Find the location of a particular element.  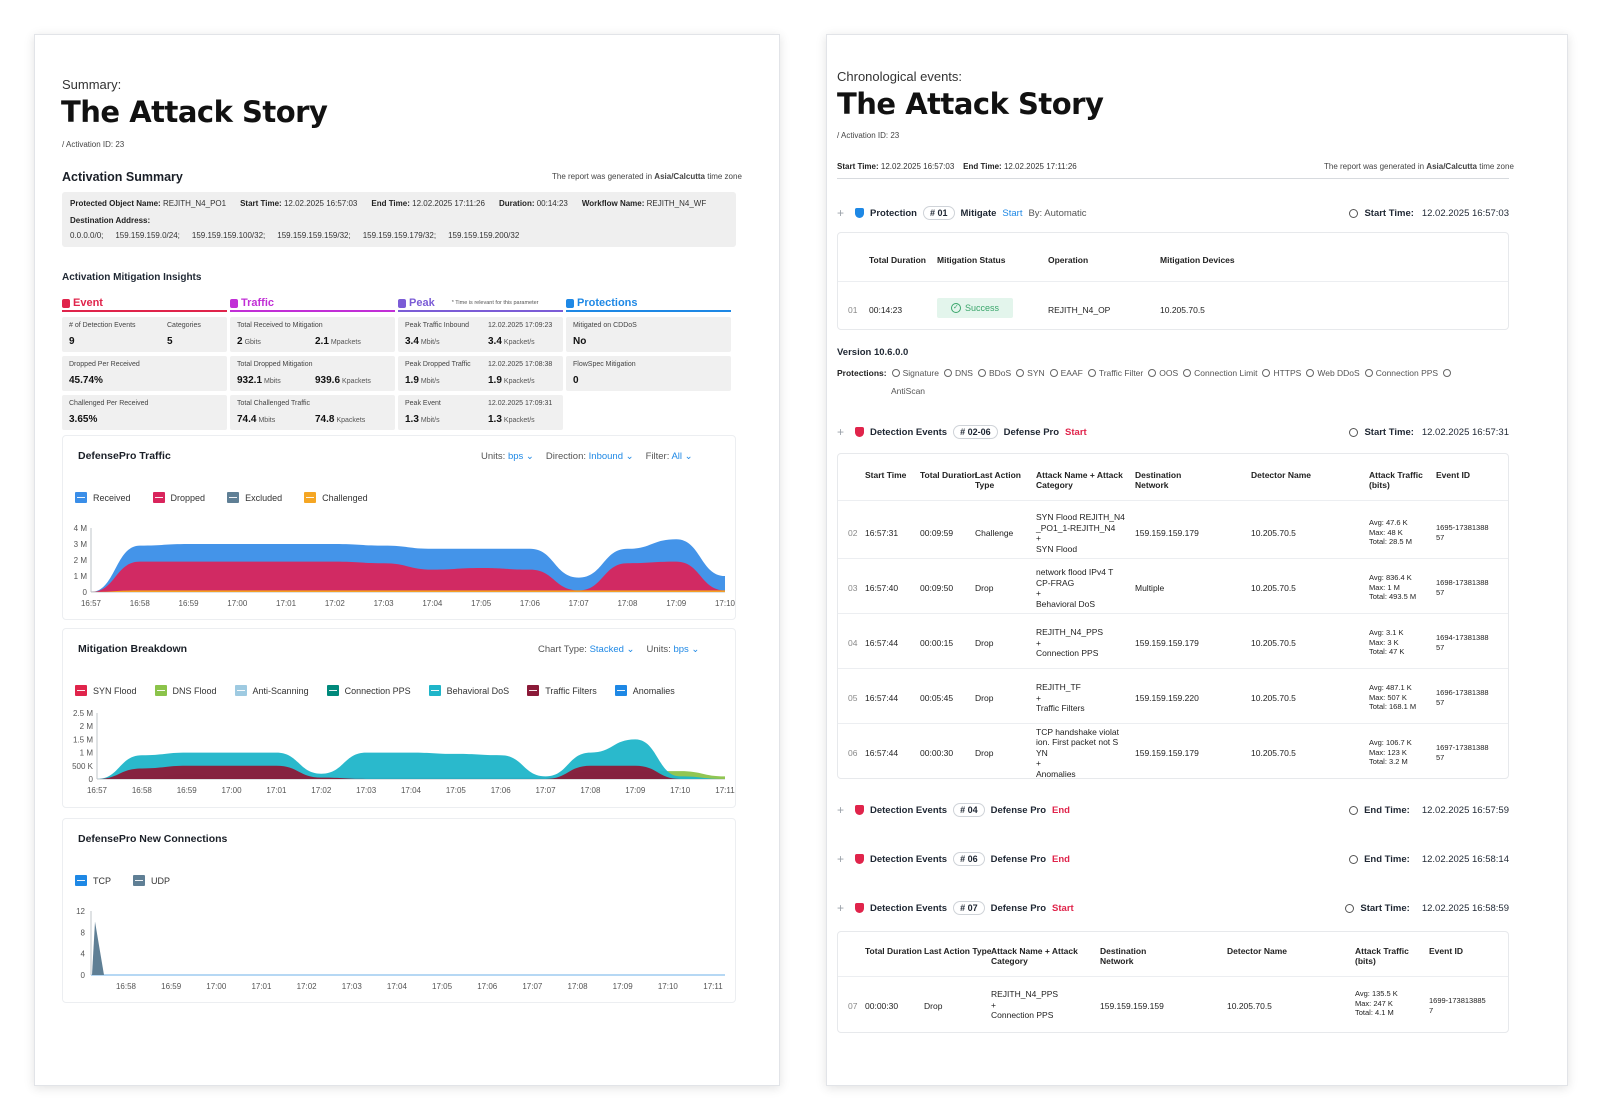

traffic-line: Total: 168.1 M is located at coordinates (1393, 706).